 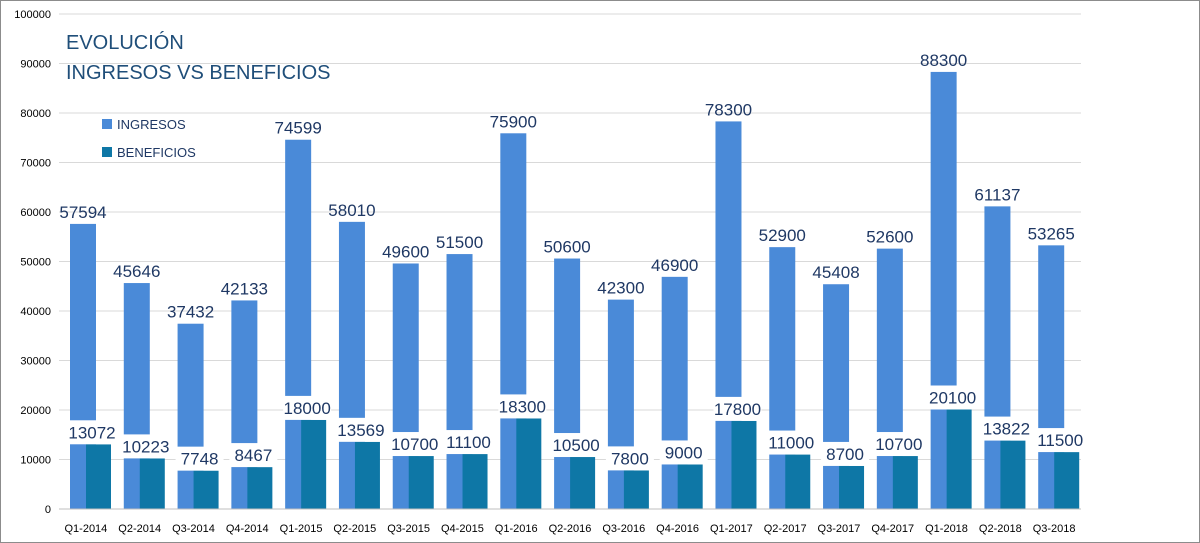 What do you see at coordinates (139, 529) in the screenshot?
I see `x-tick-label: Q2-2014` at bounding box center [139, 529].